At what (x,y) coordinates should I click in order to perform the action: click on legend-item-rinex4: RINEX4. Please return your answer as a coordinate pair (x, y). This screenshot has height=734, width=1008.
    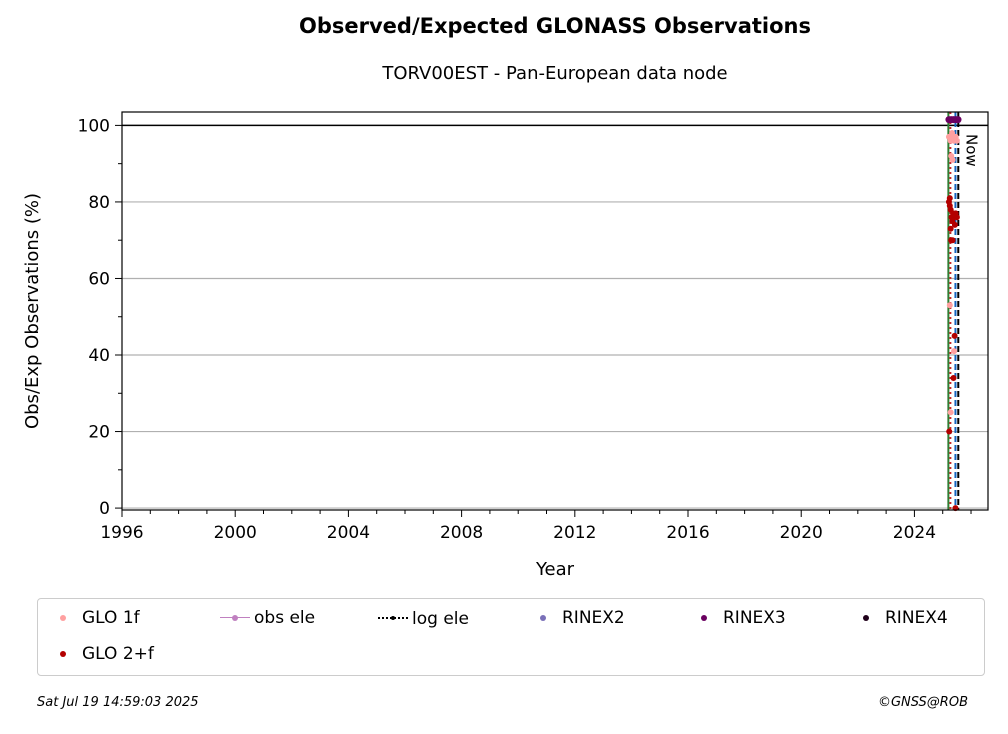
    Looking at the image, I should click on (899, 618).